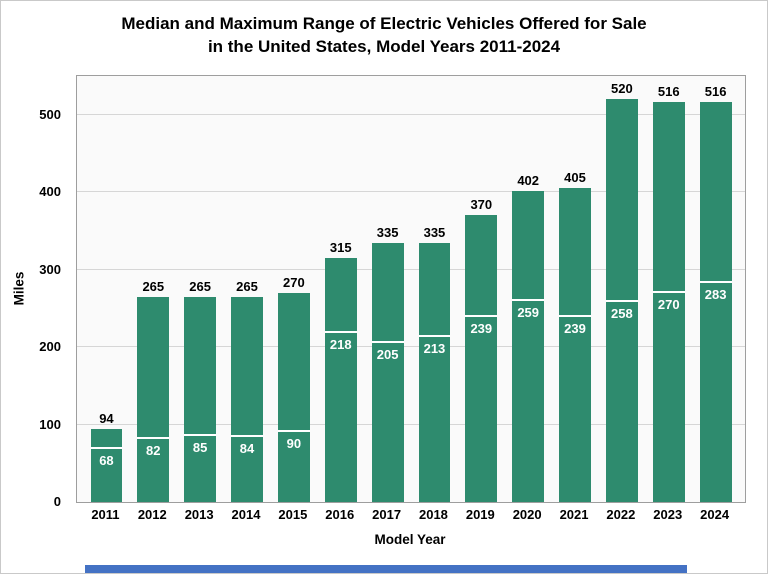 The width and height of the screenshot is (768, 574). Describe the element at coordinates (200, 448) in the screenshot. I see `median-value-label: 85` at that location.